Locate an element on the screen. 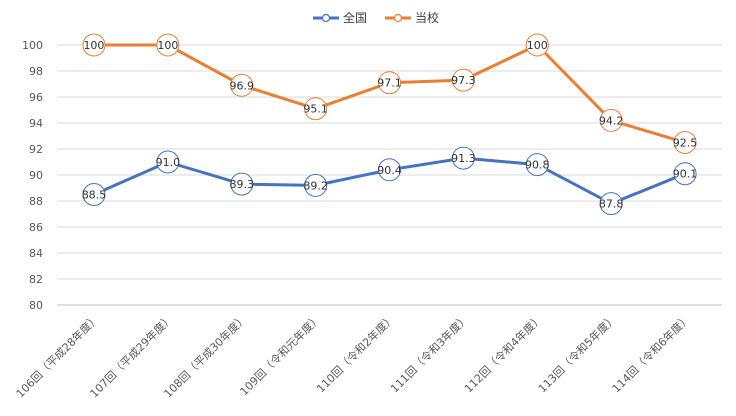 The image size is (736, 416). y-tick-label: 88 is located at coordinates (36, 201).